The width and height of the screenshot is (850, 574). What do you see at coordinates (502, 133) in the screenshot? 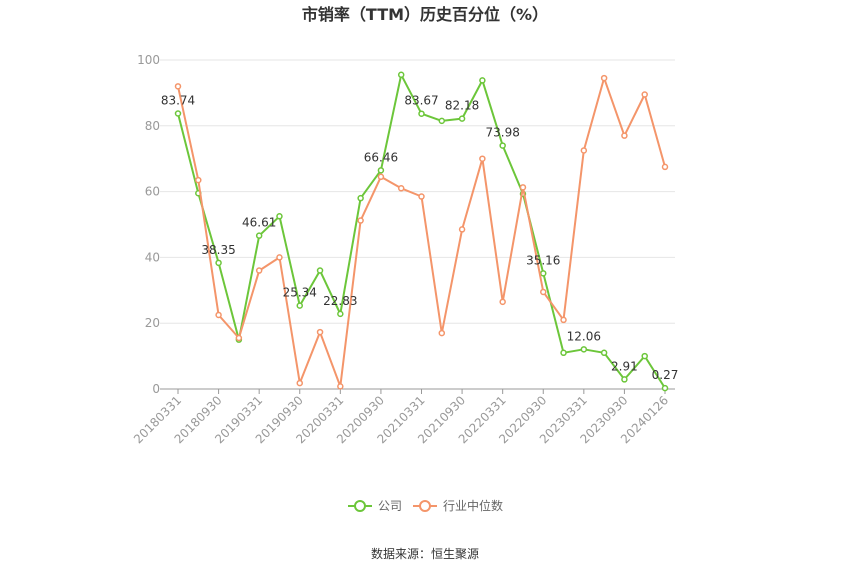
I see `data-label: 73.98` at bounding box center [502, 133].